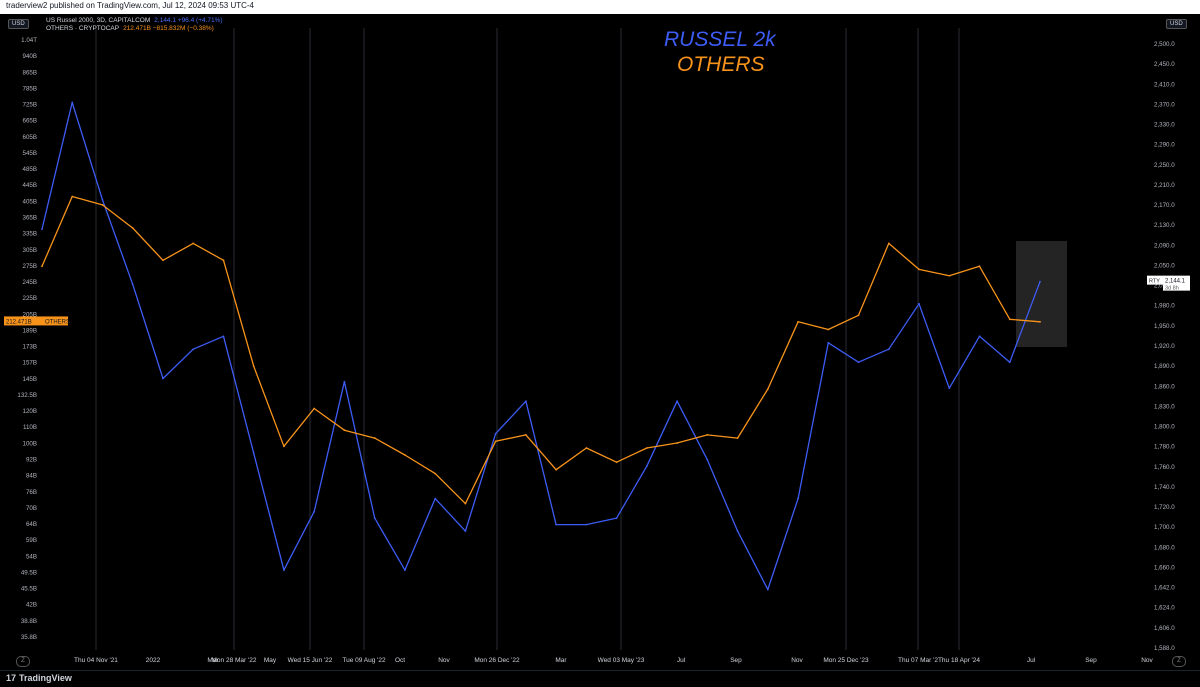 This screenshot has height=687, width=1200. I want to click on currency-left-button: USD, so click(18, 24).